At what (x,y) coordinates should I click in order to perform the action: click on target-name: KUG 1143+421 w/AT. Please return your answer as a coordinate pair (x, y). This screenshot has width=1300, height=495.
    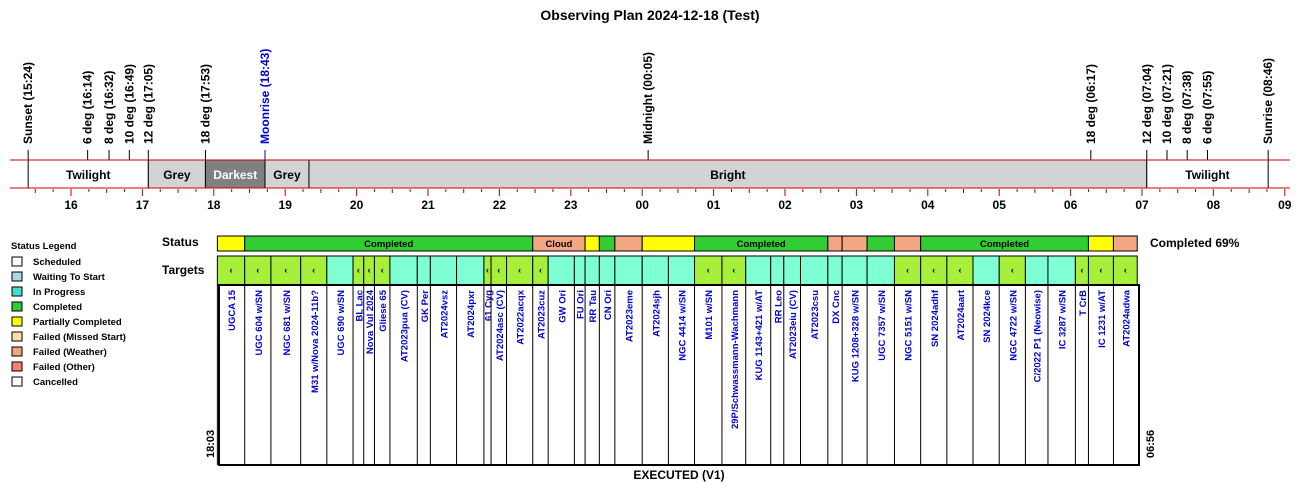
    Looking at the image, I should click on (759, 335).